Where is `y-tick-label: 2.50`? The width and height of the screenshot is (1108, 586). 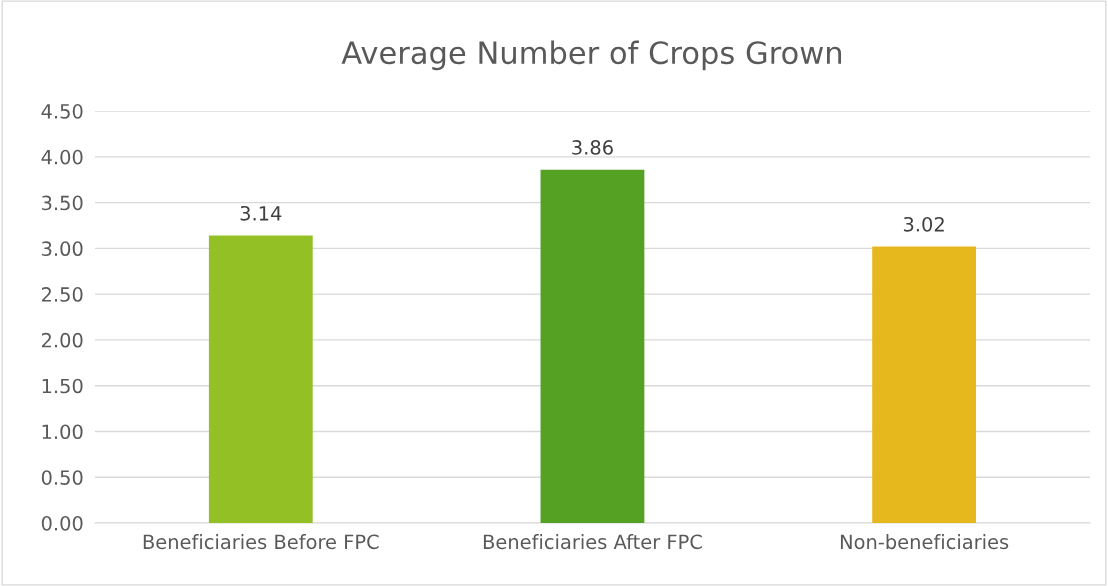
y-tick-label: 2.50 is located at coordinates (62, 294).